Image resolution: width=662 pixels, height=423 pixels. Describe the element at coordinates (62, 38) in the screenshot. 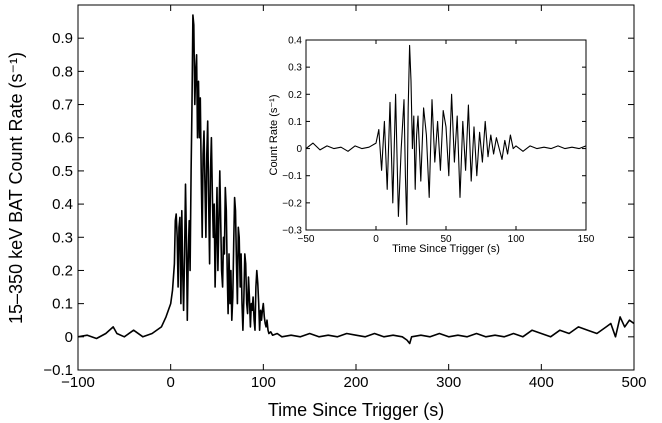

I see `main-y-tick-label: 0.9` at that location.